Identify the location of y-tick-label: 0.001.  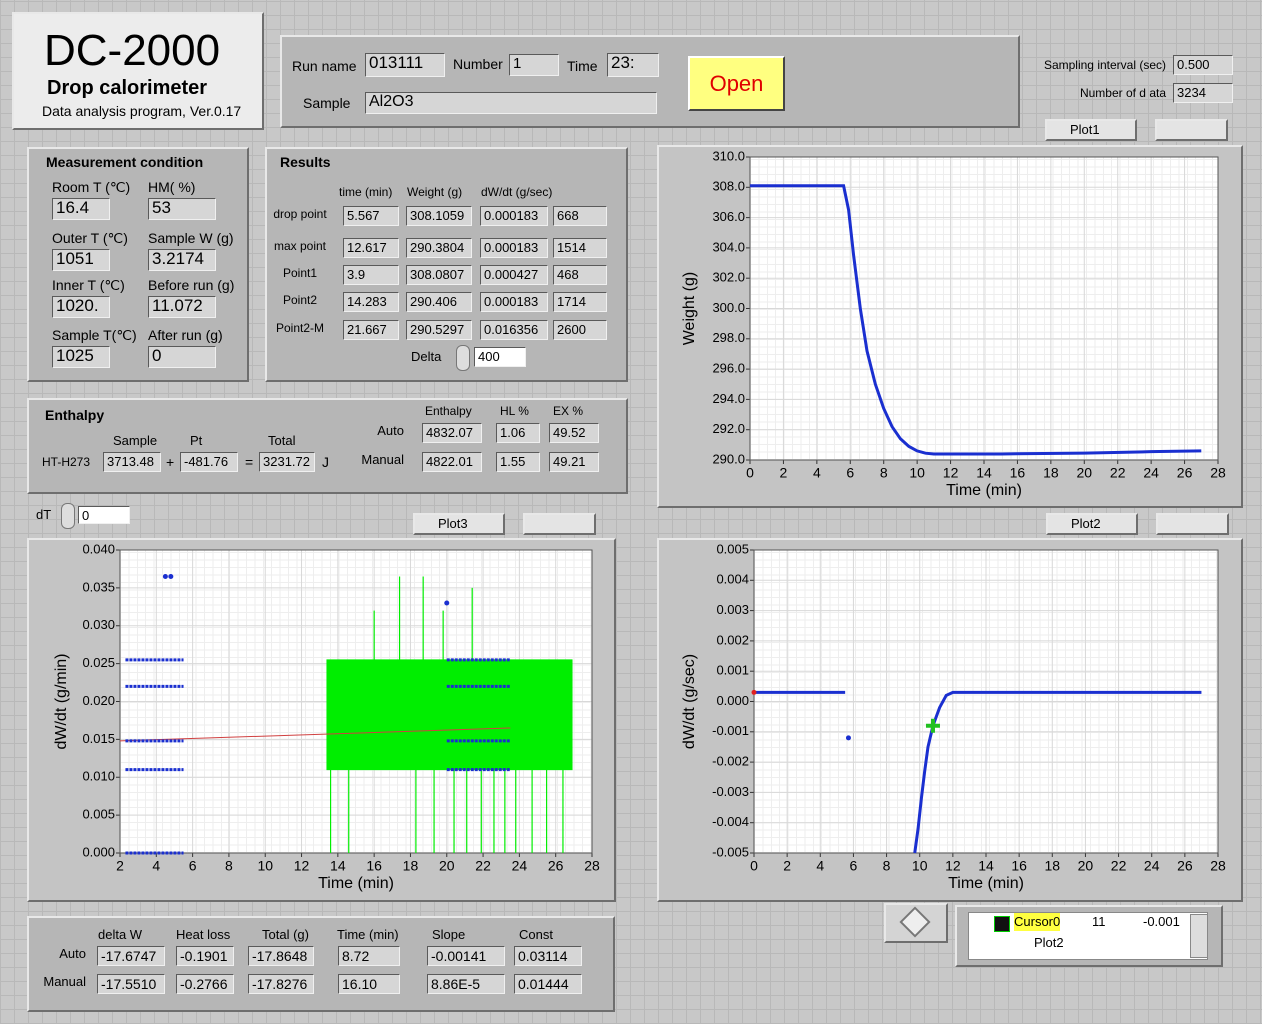
(732, 670).